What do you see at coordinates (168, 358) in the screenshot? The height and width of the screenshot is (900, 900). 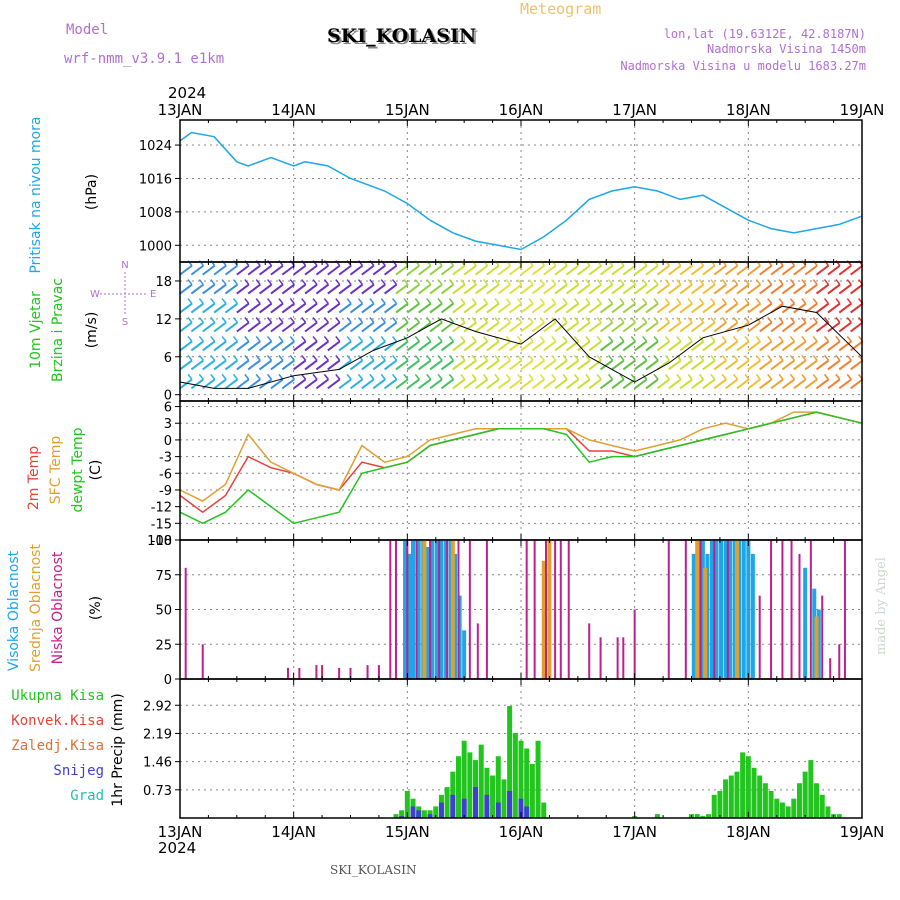 I see `y-tick-label: 6` at bounding box center [168, 358].